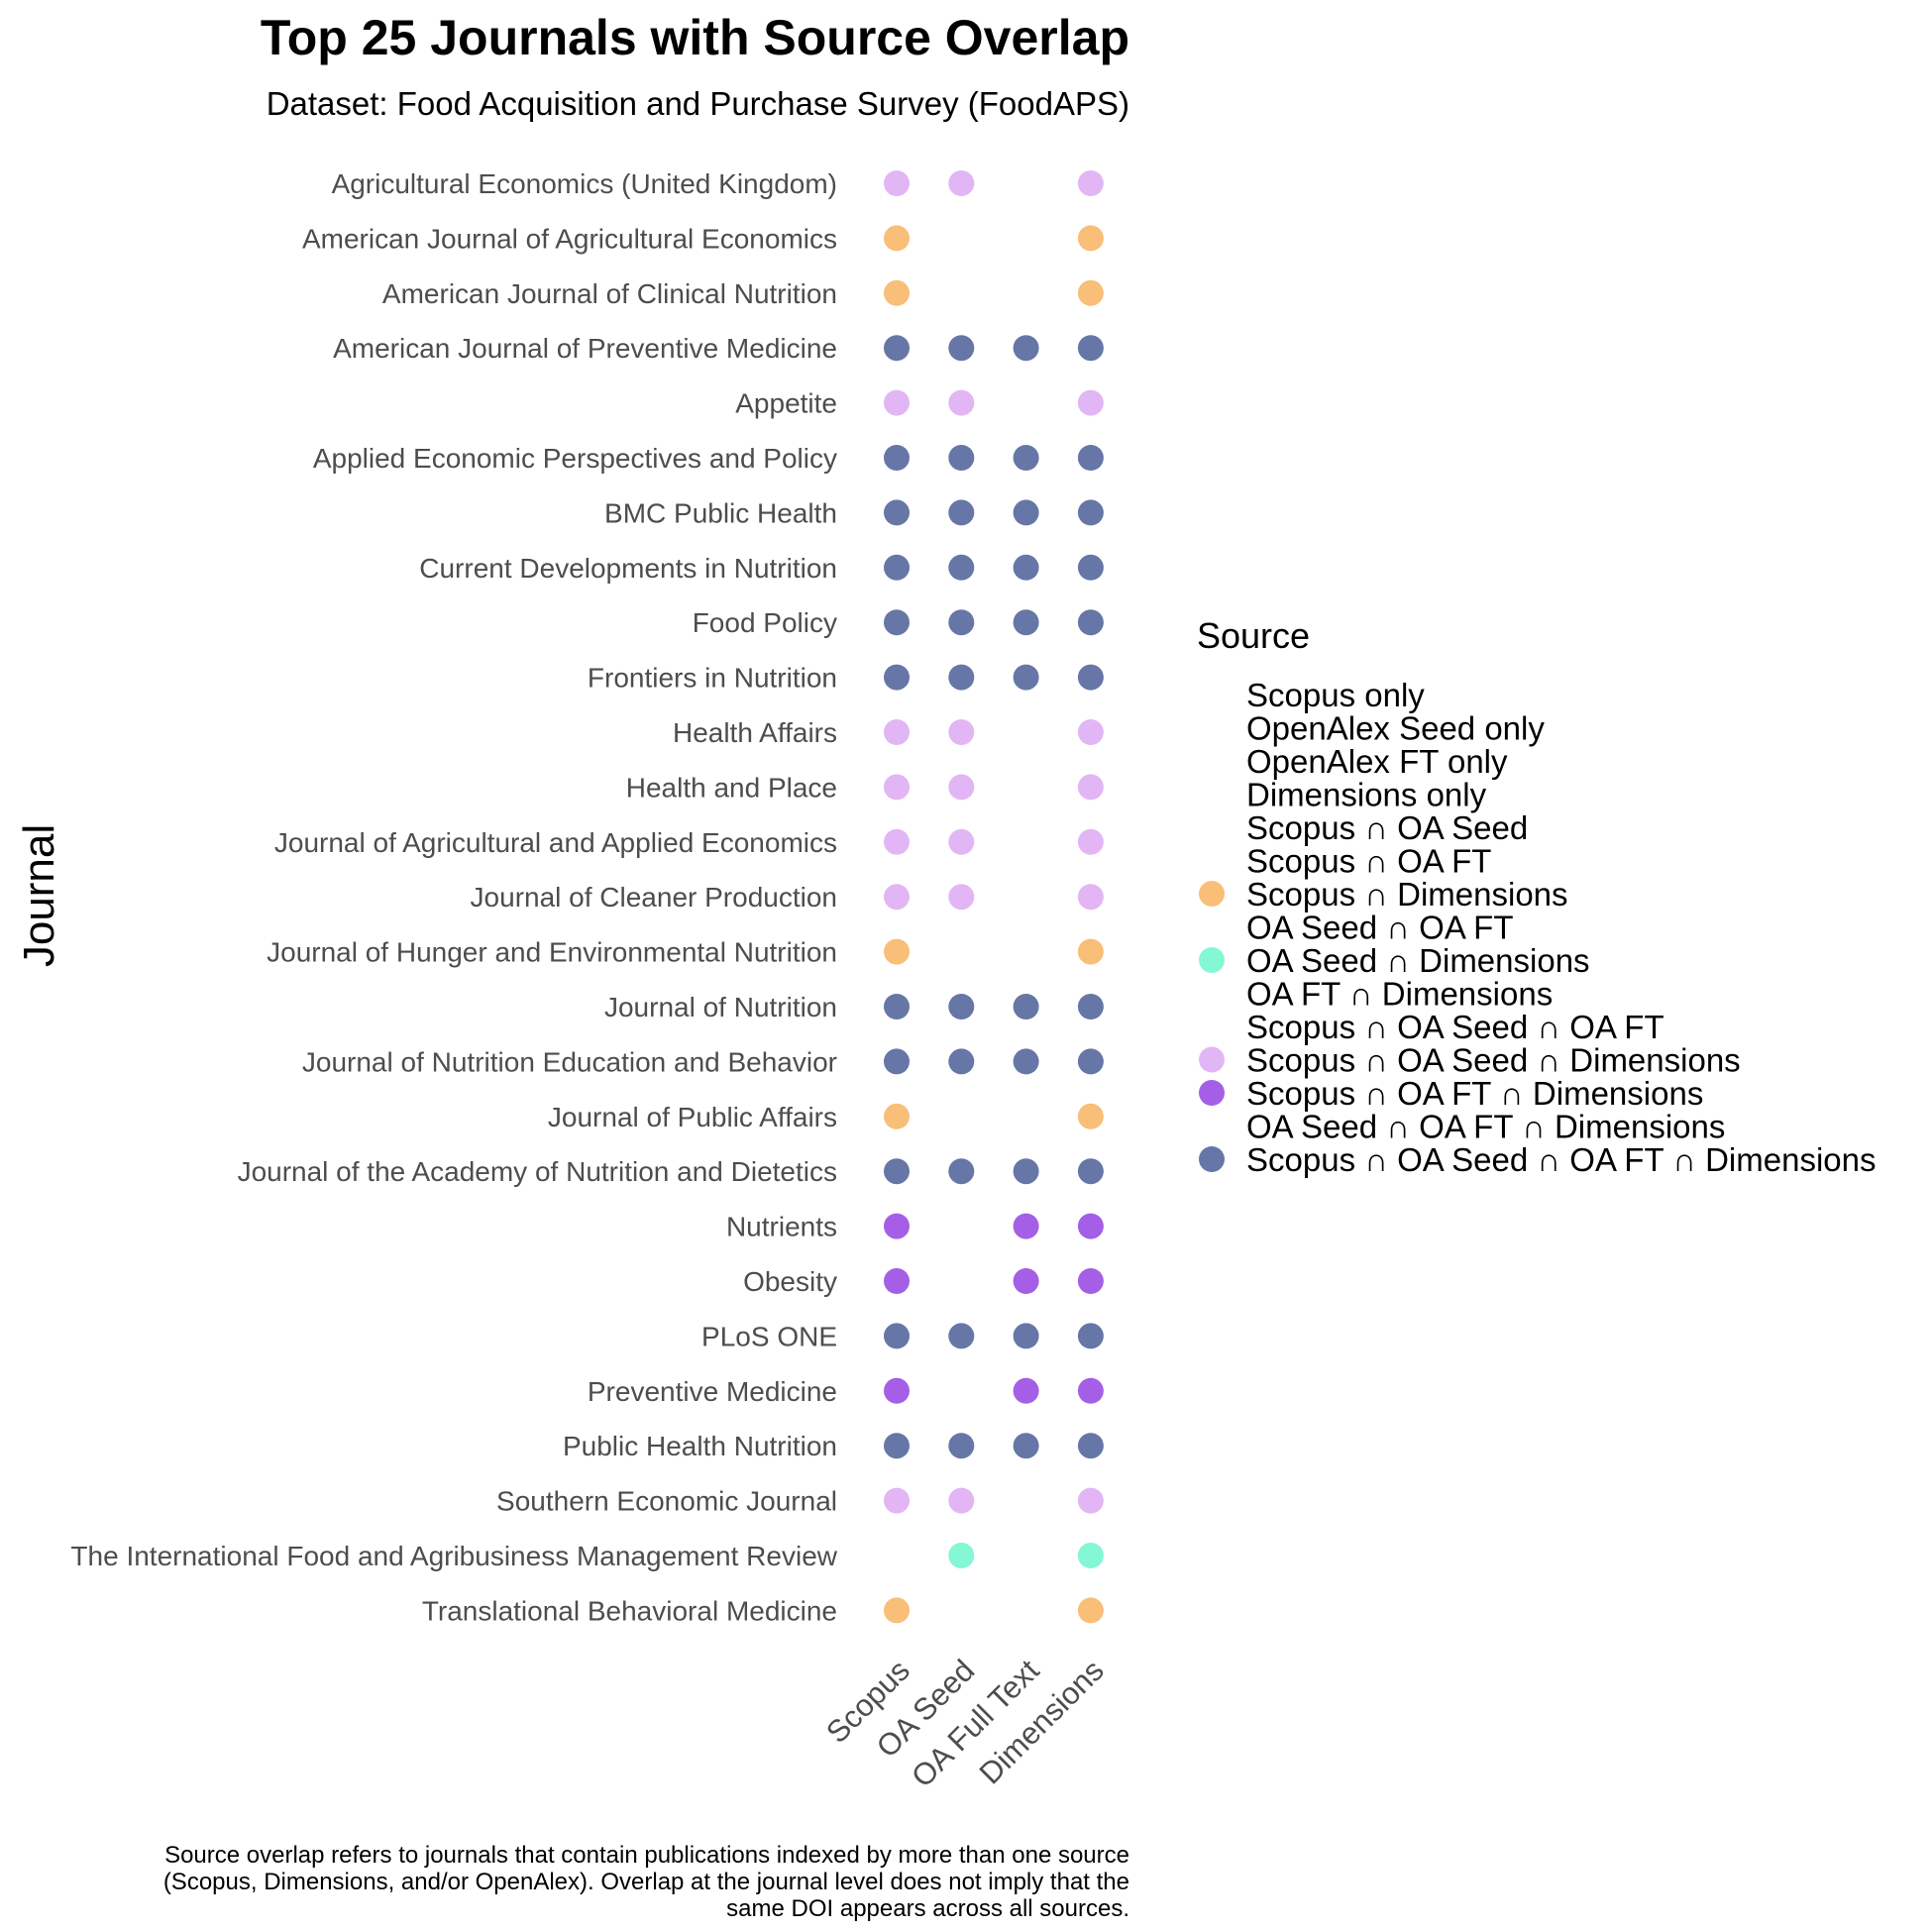 The image size is (1932, 1932). I want to click on point-agricultural-economics-united-kingdom-oa-seed, so click(962, 183).